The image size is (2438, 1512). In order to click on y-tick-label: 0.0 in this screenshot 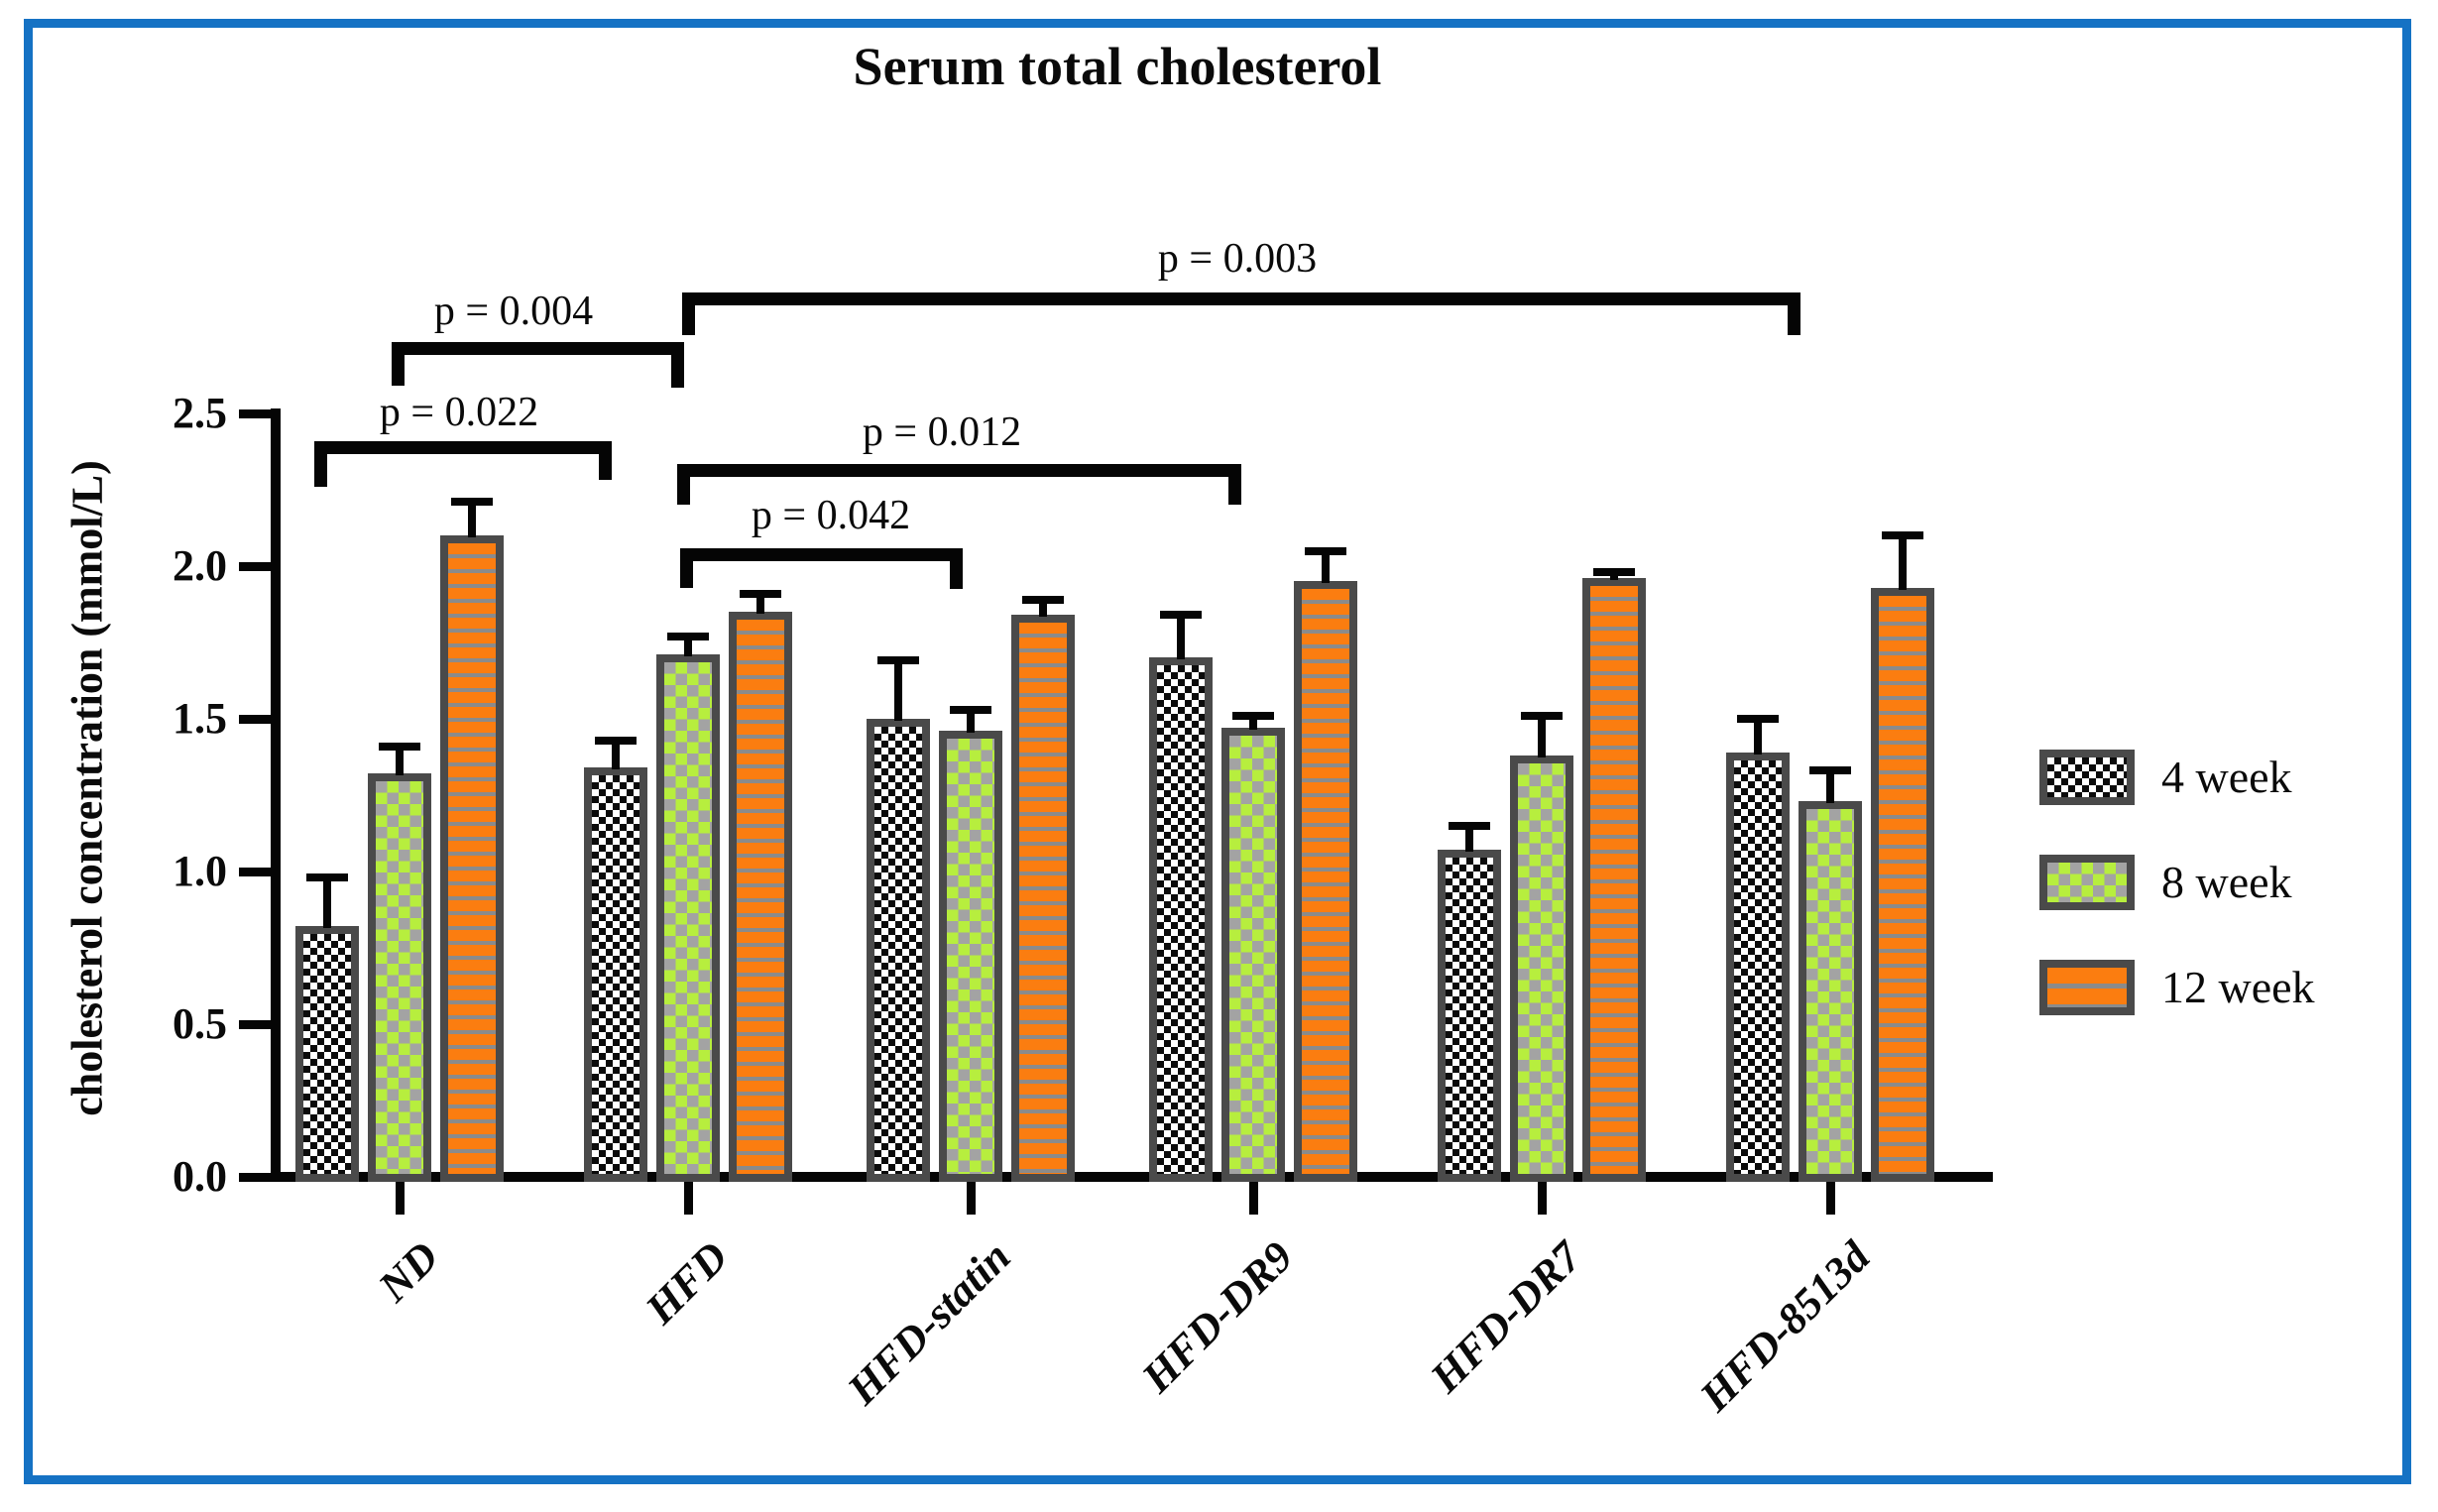, I will do `click(200, 1176)`.